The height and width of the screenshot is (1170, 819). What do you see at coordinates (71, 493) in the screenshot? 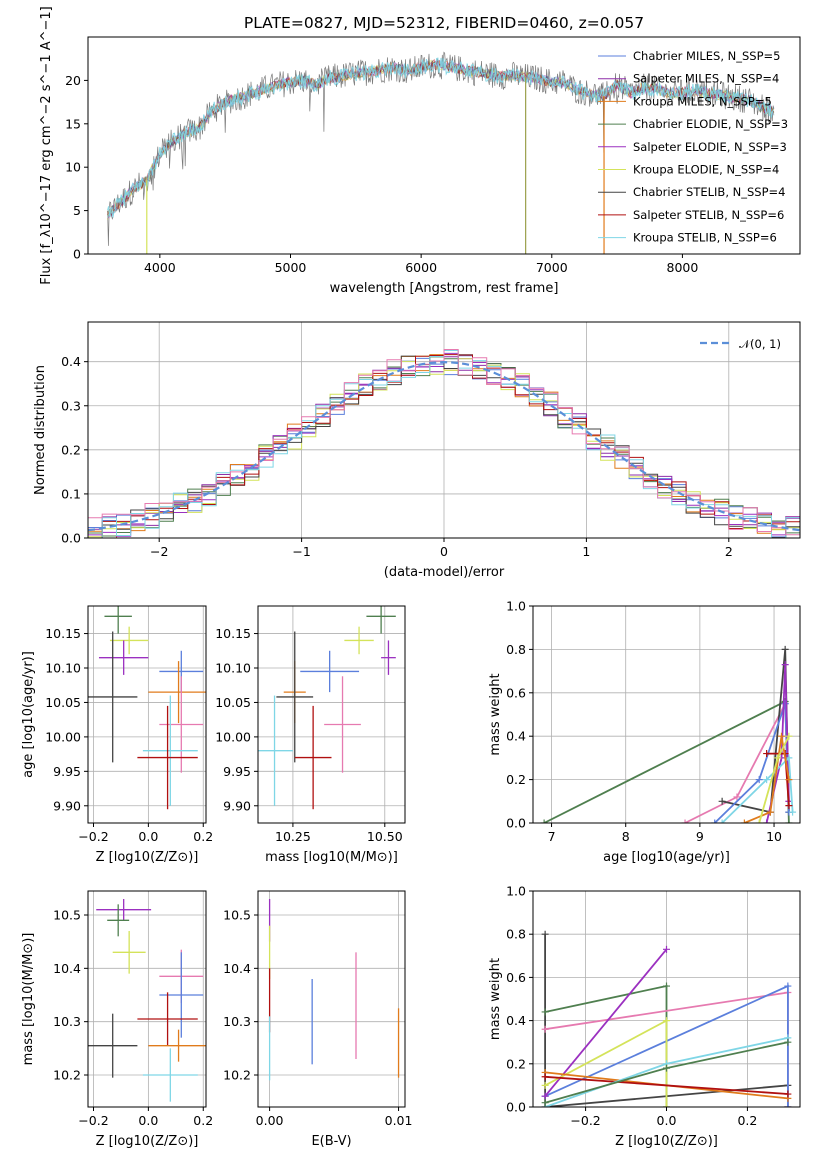
I see `y-tick-label: 0.1` at bounding box center [71, 493].